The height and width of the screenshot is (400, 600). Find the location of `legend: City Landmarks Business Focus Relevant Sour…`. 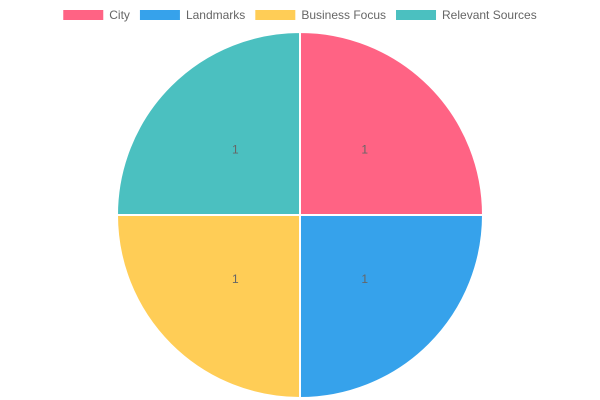

legend: City Landmarks Business Focus Relevant Sour… is located at coordinates (300, 15).